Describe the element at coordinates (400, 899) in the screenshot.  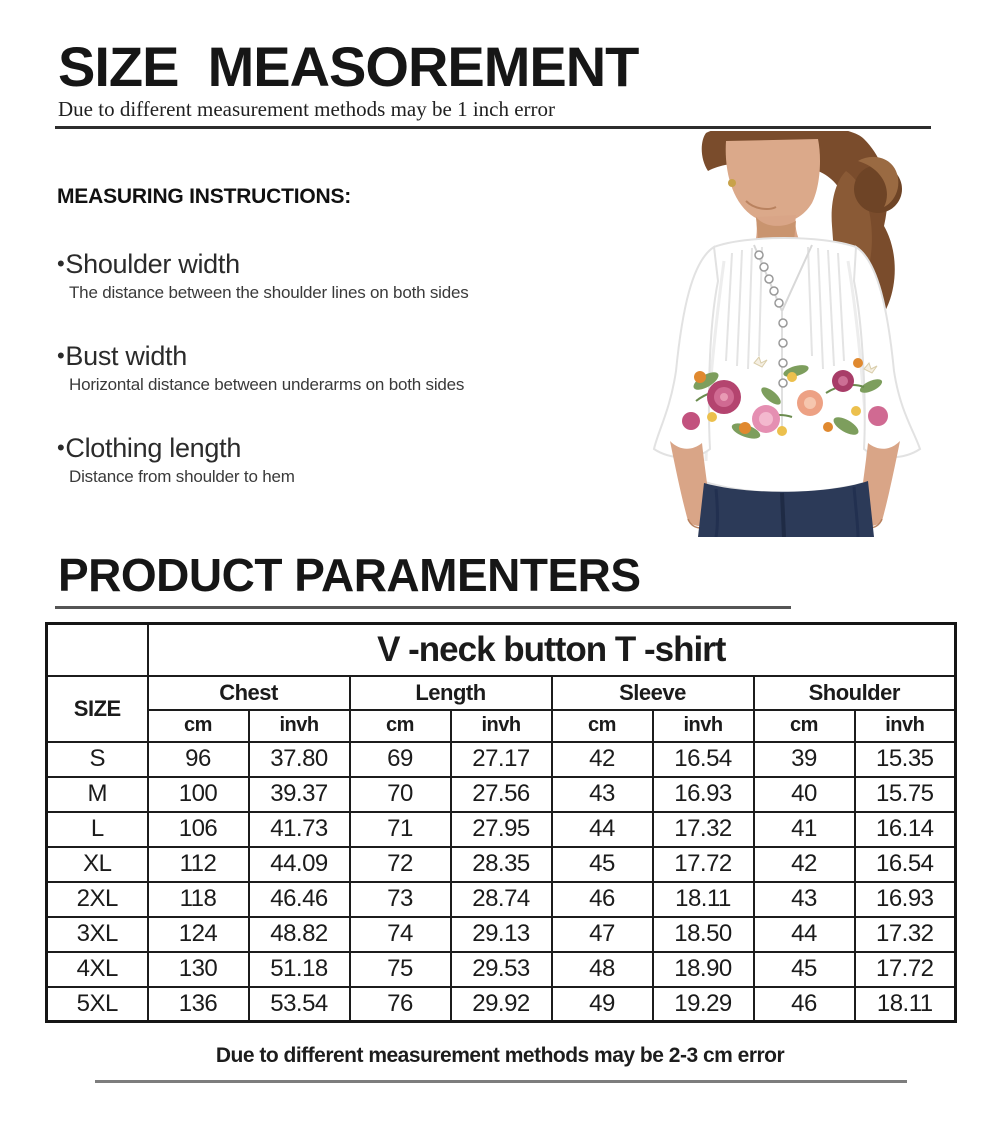
I see `value-cell: 73` at that location.